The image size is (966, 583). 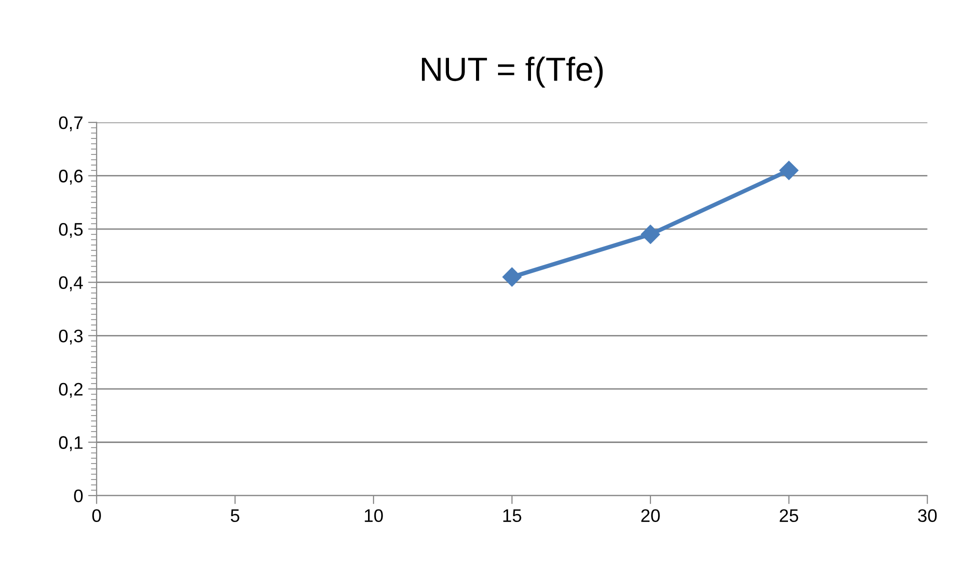 What do you see at coordinates (927, 515) in the screenshot?
I see `x-tick-label: 30` at bounding box center [927, 515].